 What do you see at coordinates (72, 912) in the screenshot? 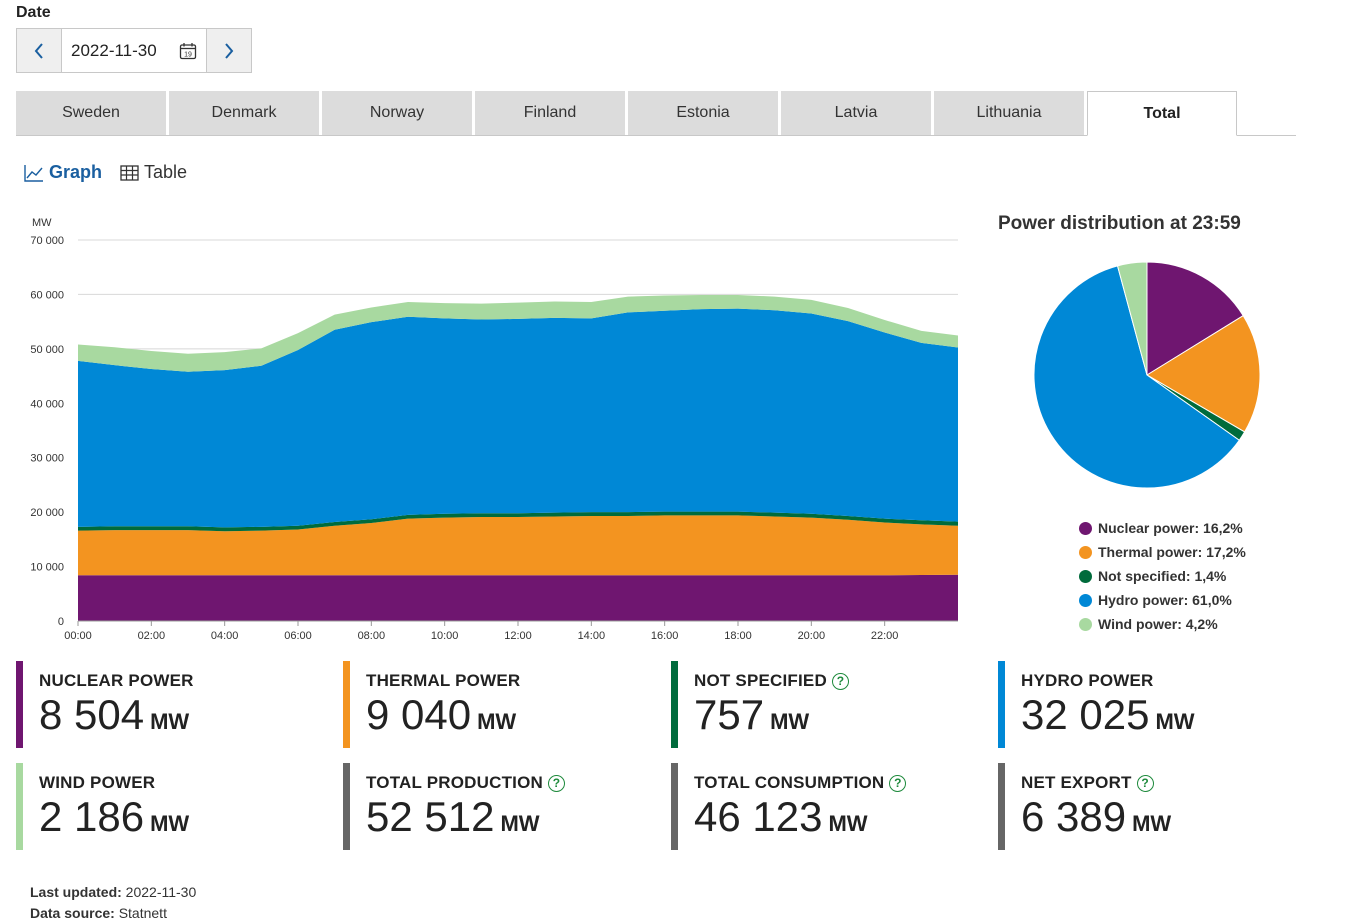
I see `data-source-label: Data source:` at bounding box center [72, 912].